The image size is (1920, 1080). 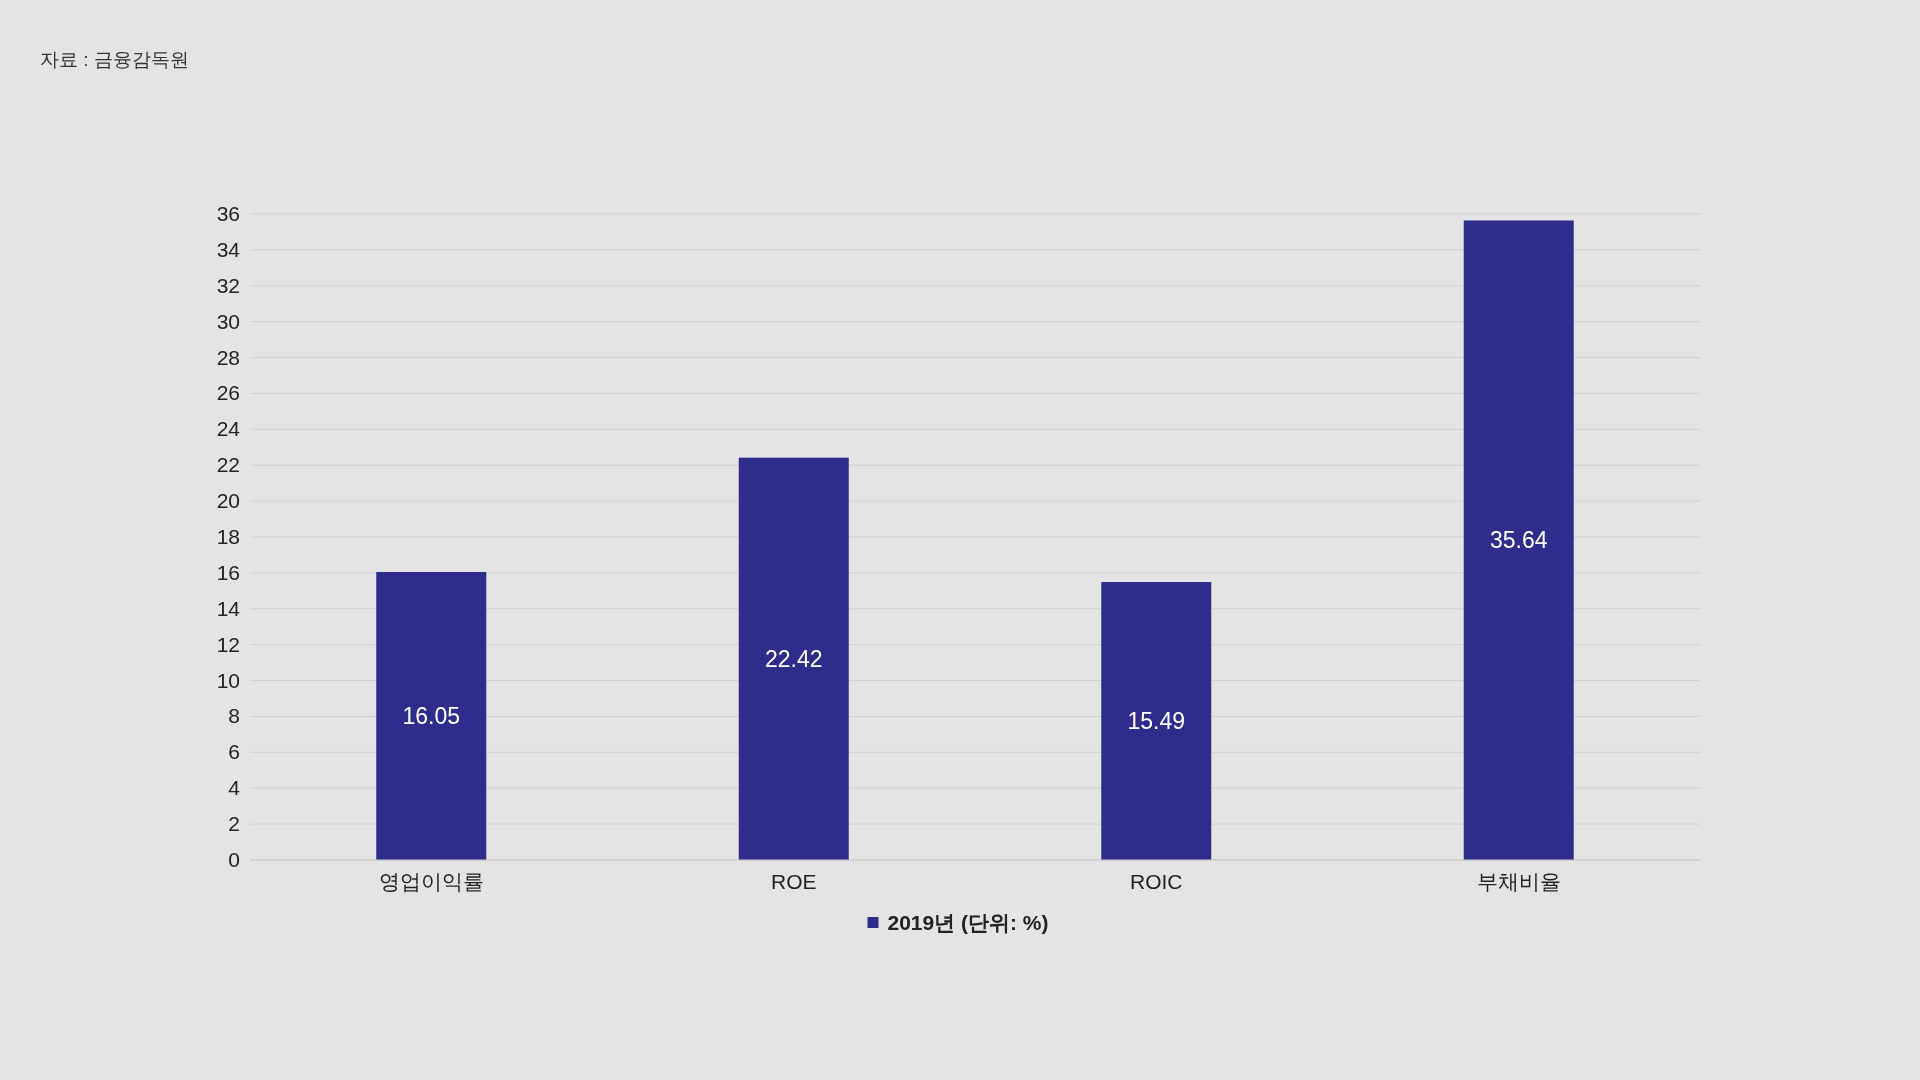 What do you see at coordinates (1156, 881) in the screenshot?
I see `x-tick-label: ROIC` at bounding box center [1156, 881].